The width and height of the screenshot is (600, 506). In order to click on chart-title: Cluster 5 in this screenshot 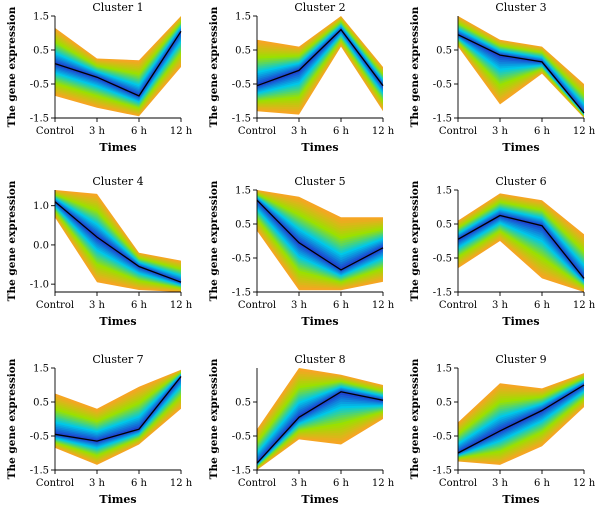, I will do `click(319, 181)`.